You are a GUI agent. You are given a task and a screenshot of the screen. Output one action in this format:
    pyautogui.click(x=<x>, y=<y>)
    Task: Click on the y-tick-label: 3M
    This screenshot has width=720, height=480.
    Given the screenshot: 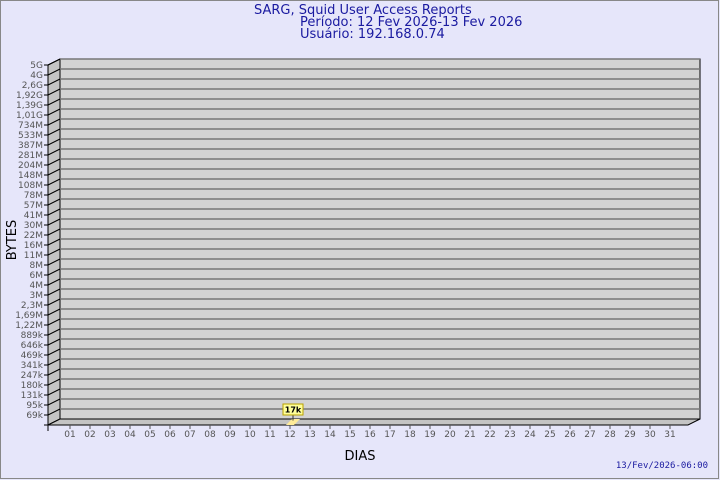 What is the action you would take?
    pyautogui.click(x=37, y=296)
    